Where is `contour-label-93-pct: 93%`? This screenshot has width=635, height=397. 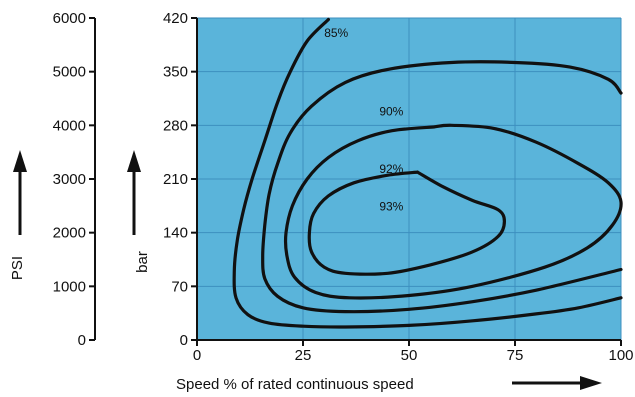 contour-label-93-pct: 93% is located at coordinates (391, 206).